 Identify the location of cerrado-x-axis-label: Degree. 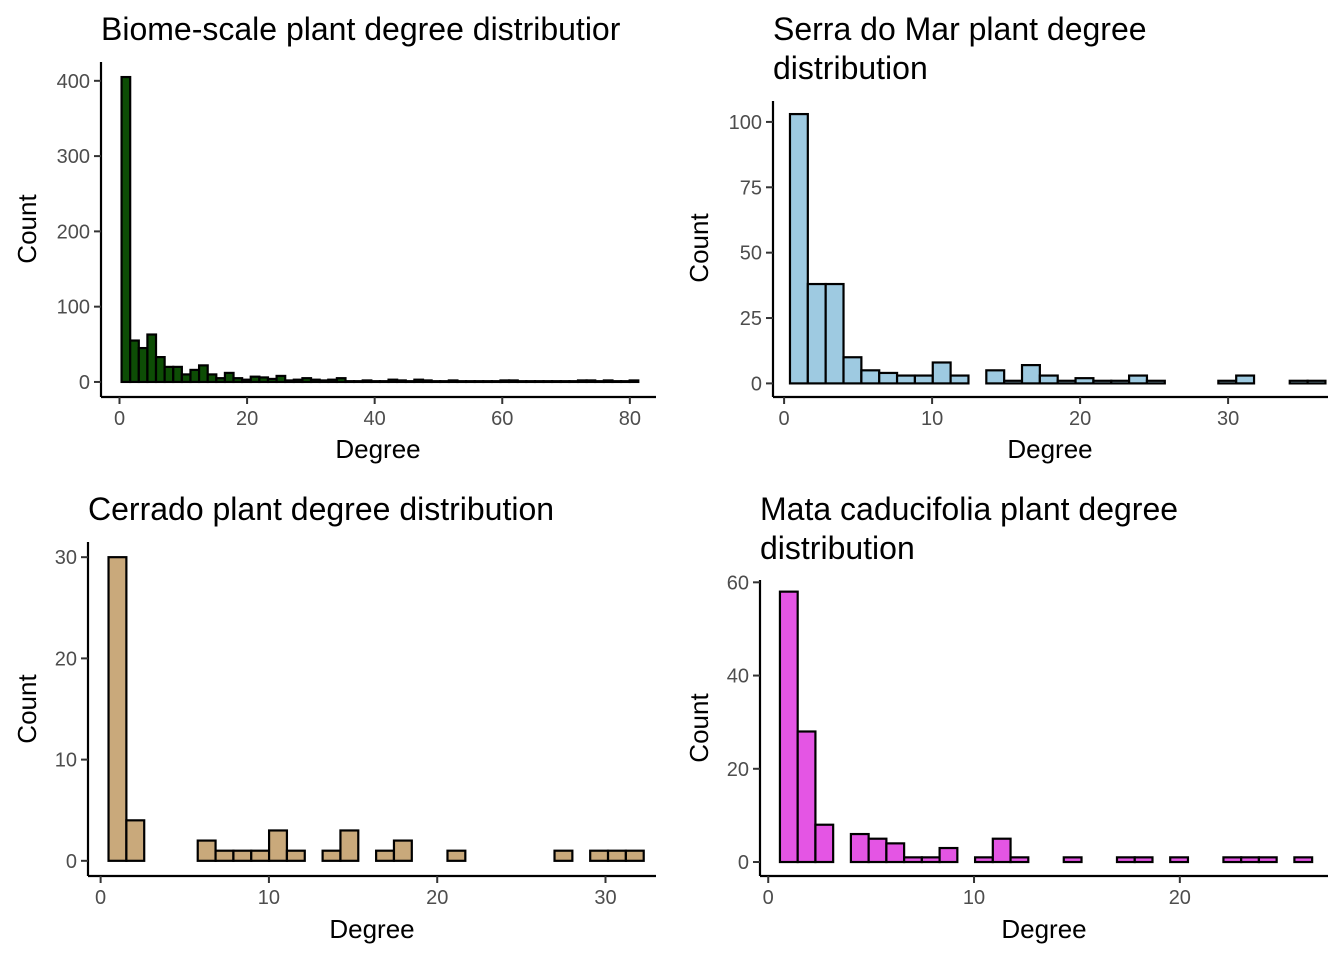
(371, 929).